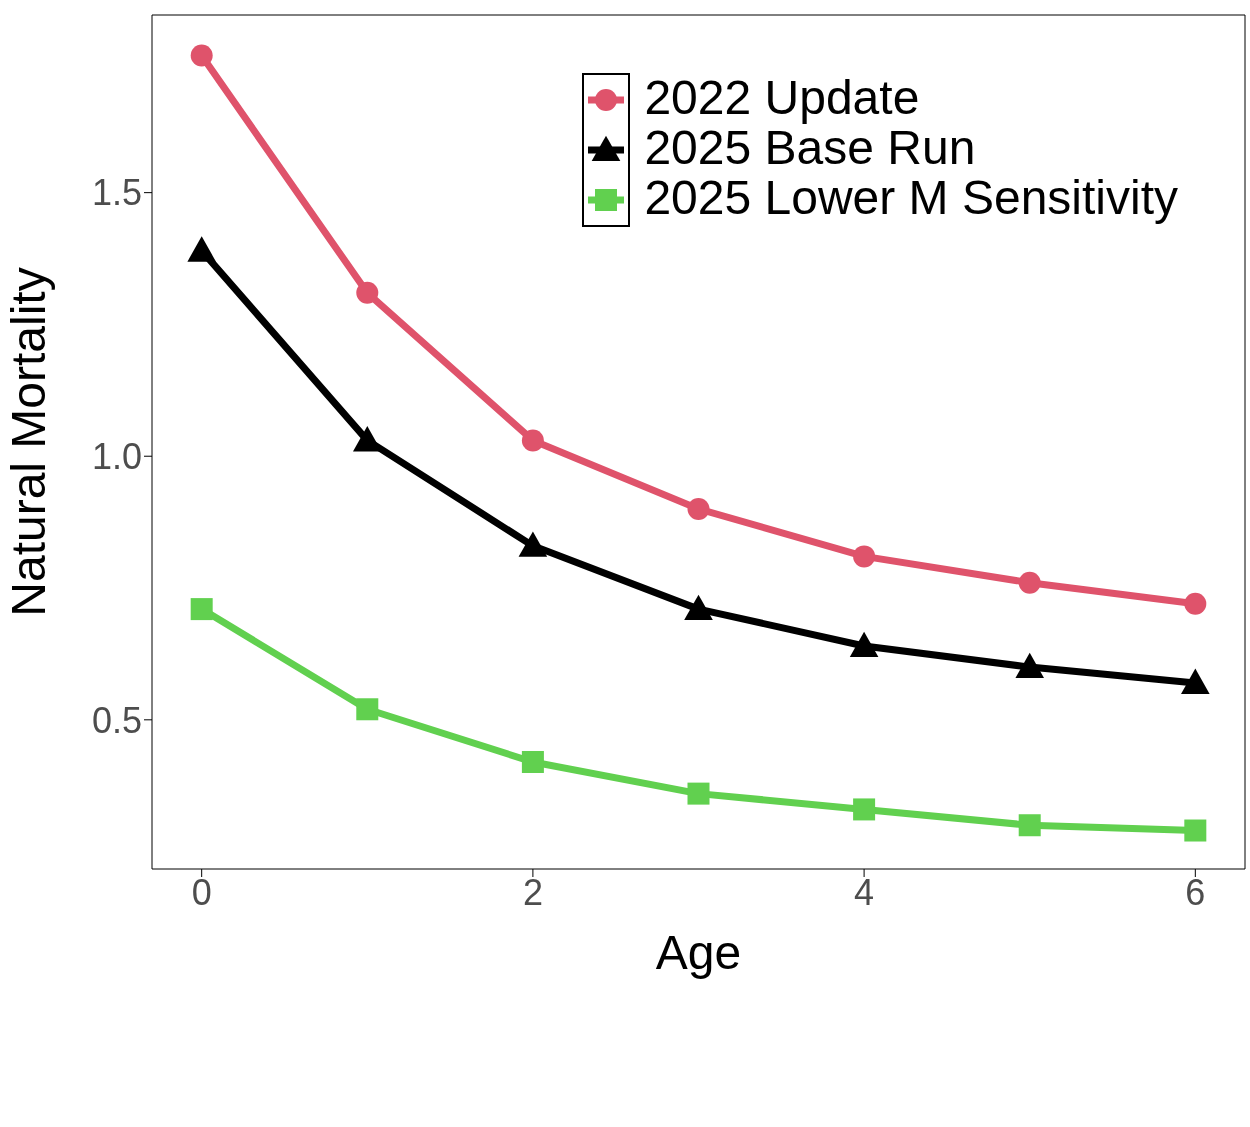 The image size is (1250, 1127). I want to click on y-tick-label: 1.5, so click(116, 193).